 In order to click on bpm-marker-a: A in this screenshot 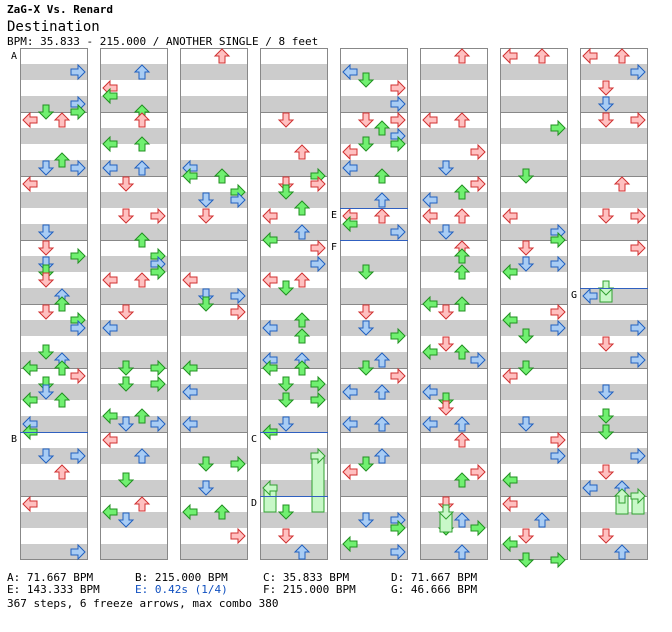, I will do `click(14, 56)`.